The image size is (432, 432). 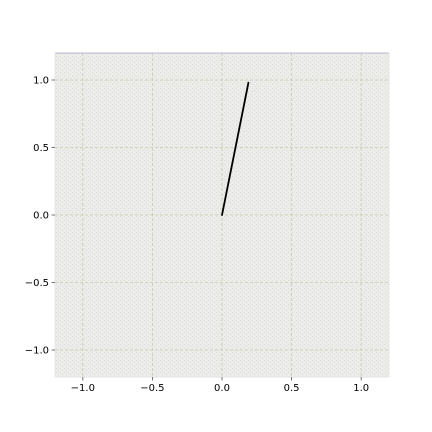 I want to click on y-tick-label-3: 0.5, so click(x=41, y=148).